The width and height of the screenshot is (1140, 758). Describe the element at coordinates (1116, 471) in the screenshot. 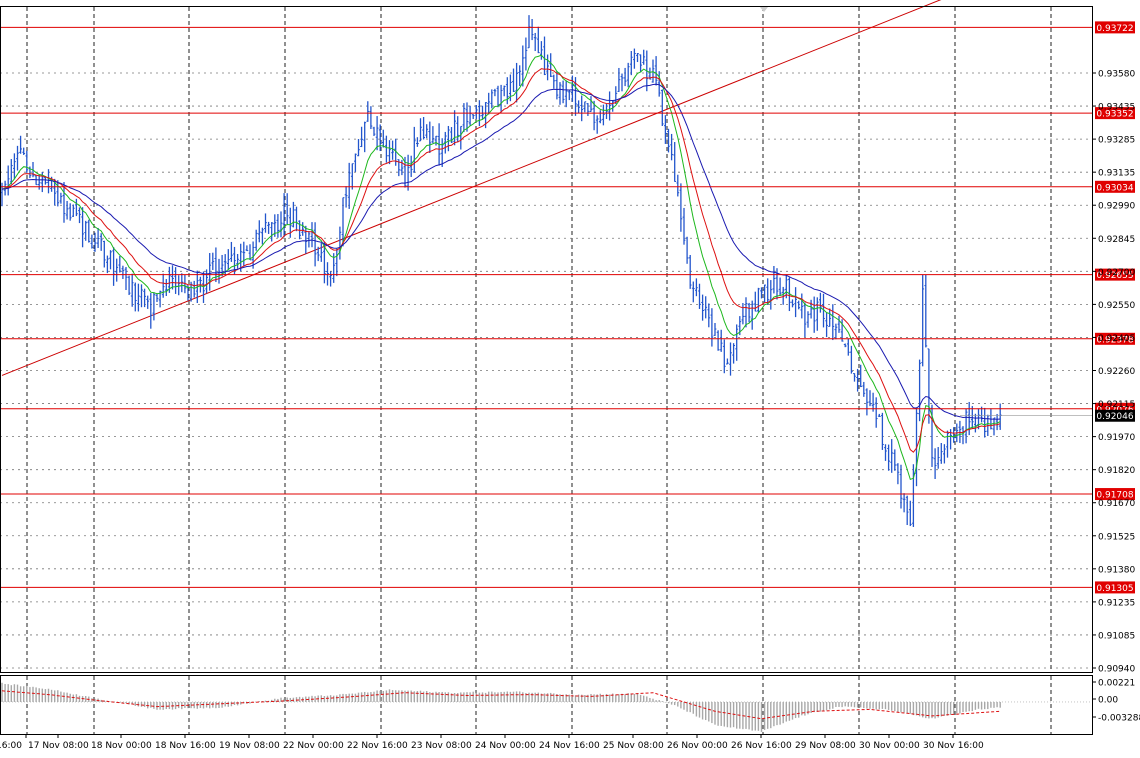

I see `y-tick-label: 0.91820` at that location.